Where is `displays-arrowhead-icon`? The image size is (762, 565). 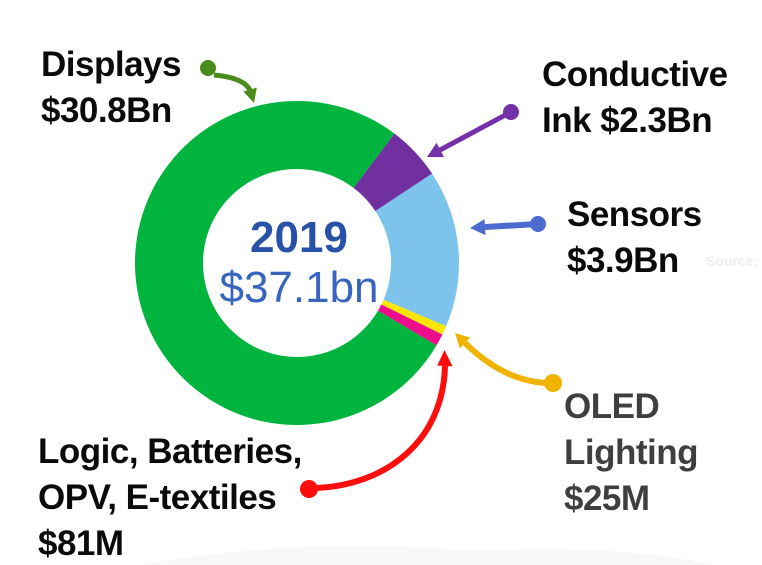 displays-arrowhead-icon is located at coordinates (250, 95).